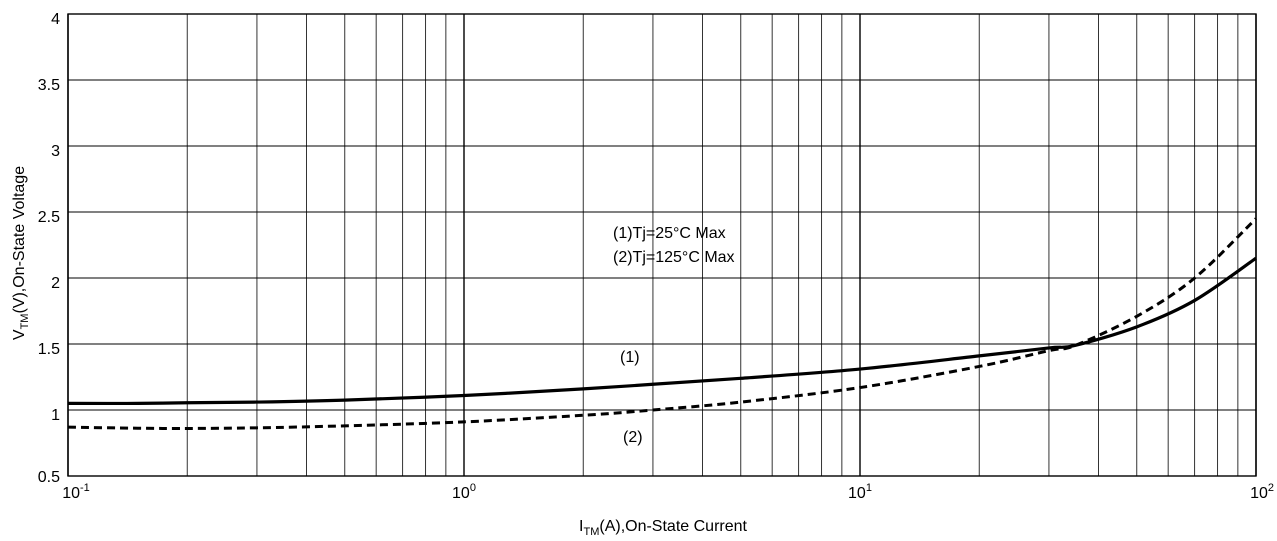 This screenshot has height=541, width=1277. I want to click on legend-entry-1: (1)Tj=25°C Max, so click(669, 233).